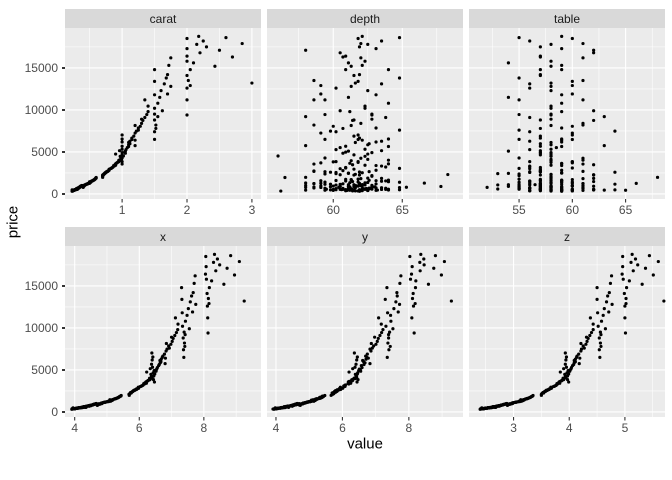  What do you see at coordinates (204, 428) in the screenshot?
I see `x-tick-label: 8` at bounding box center [204, 428].